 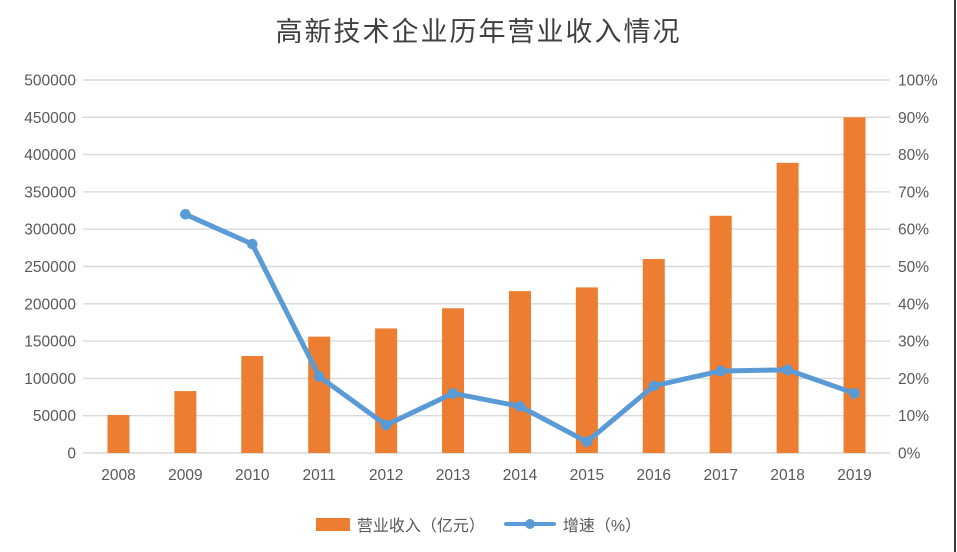 What do you see at coordinates (913, 155) in the screenshot?
I see `right-axis-tick-label: 80%` at bounding box center [913, 155].